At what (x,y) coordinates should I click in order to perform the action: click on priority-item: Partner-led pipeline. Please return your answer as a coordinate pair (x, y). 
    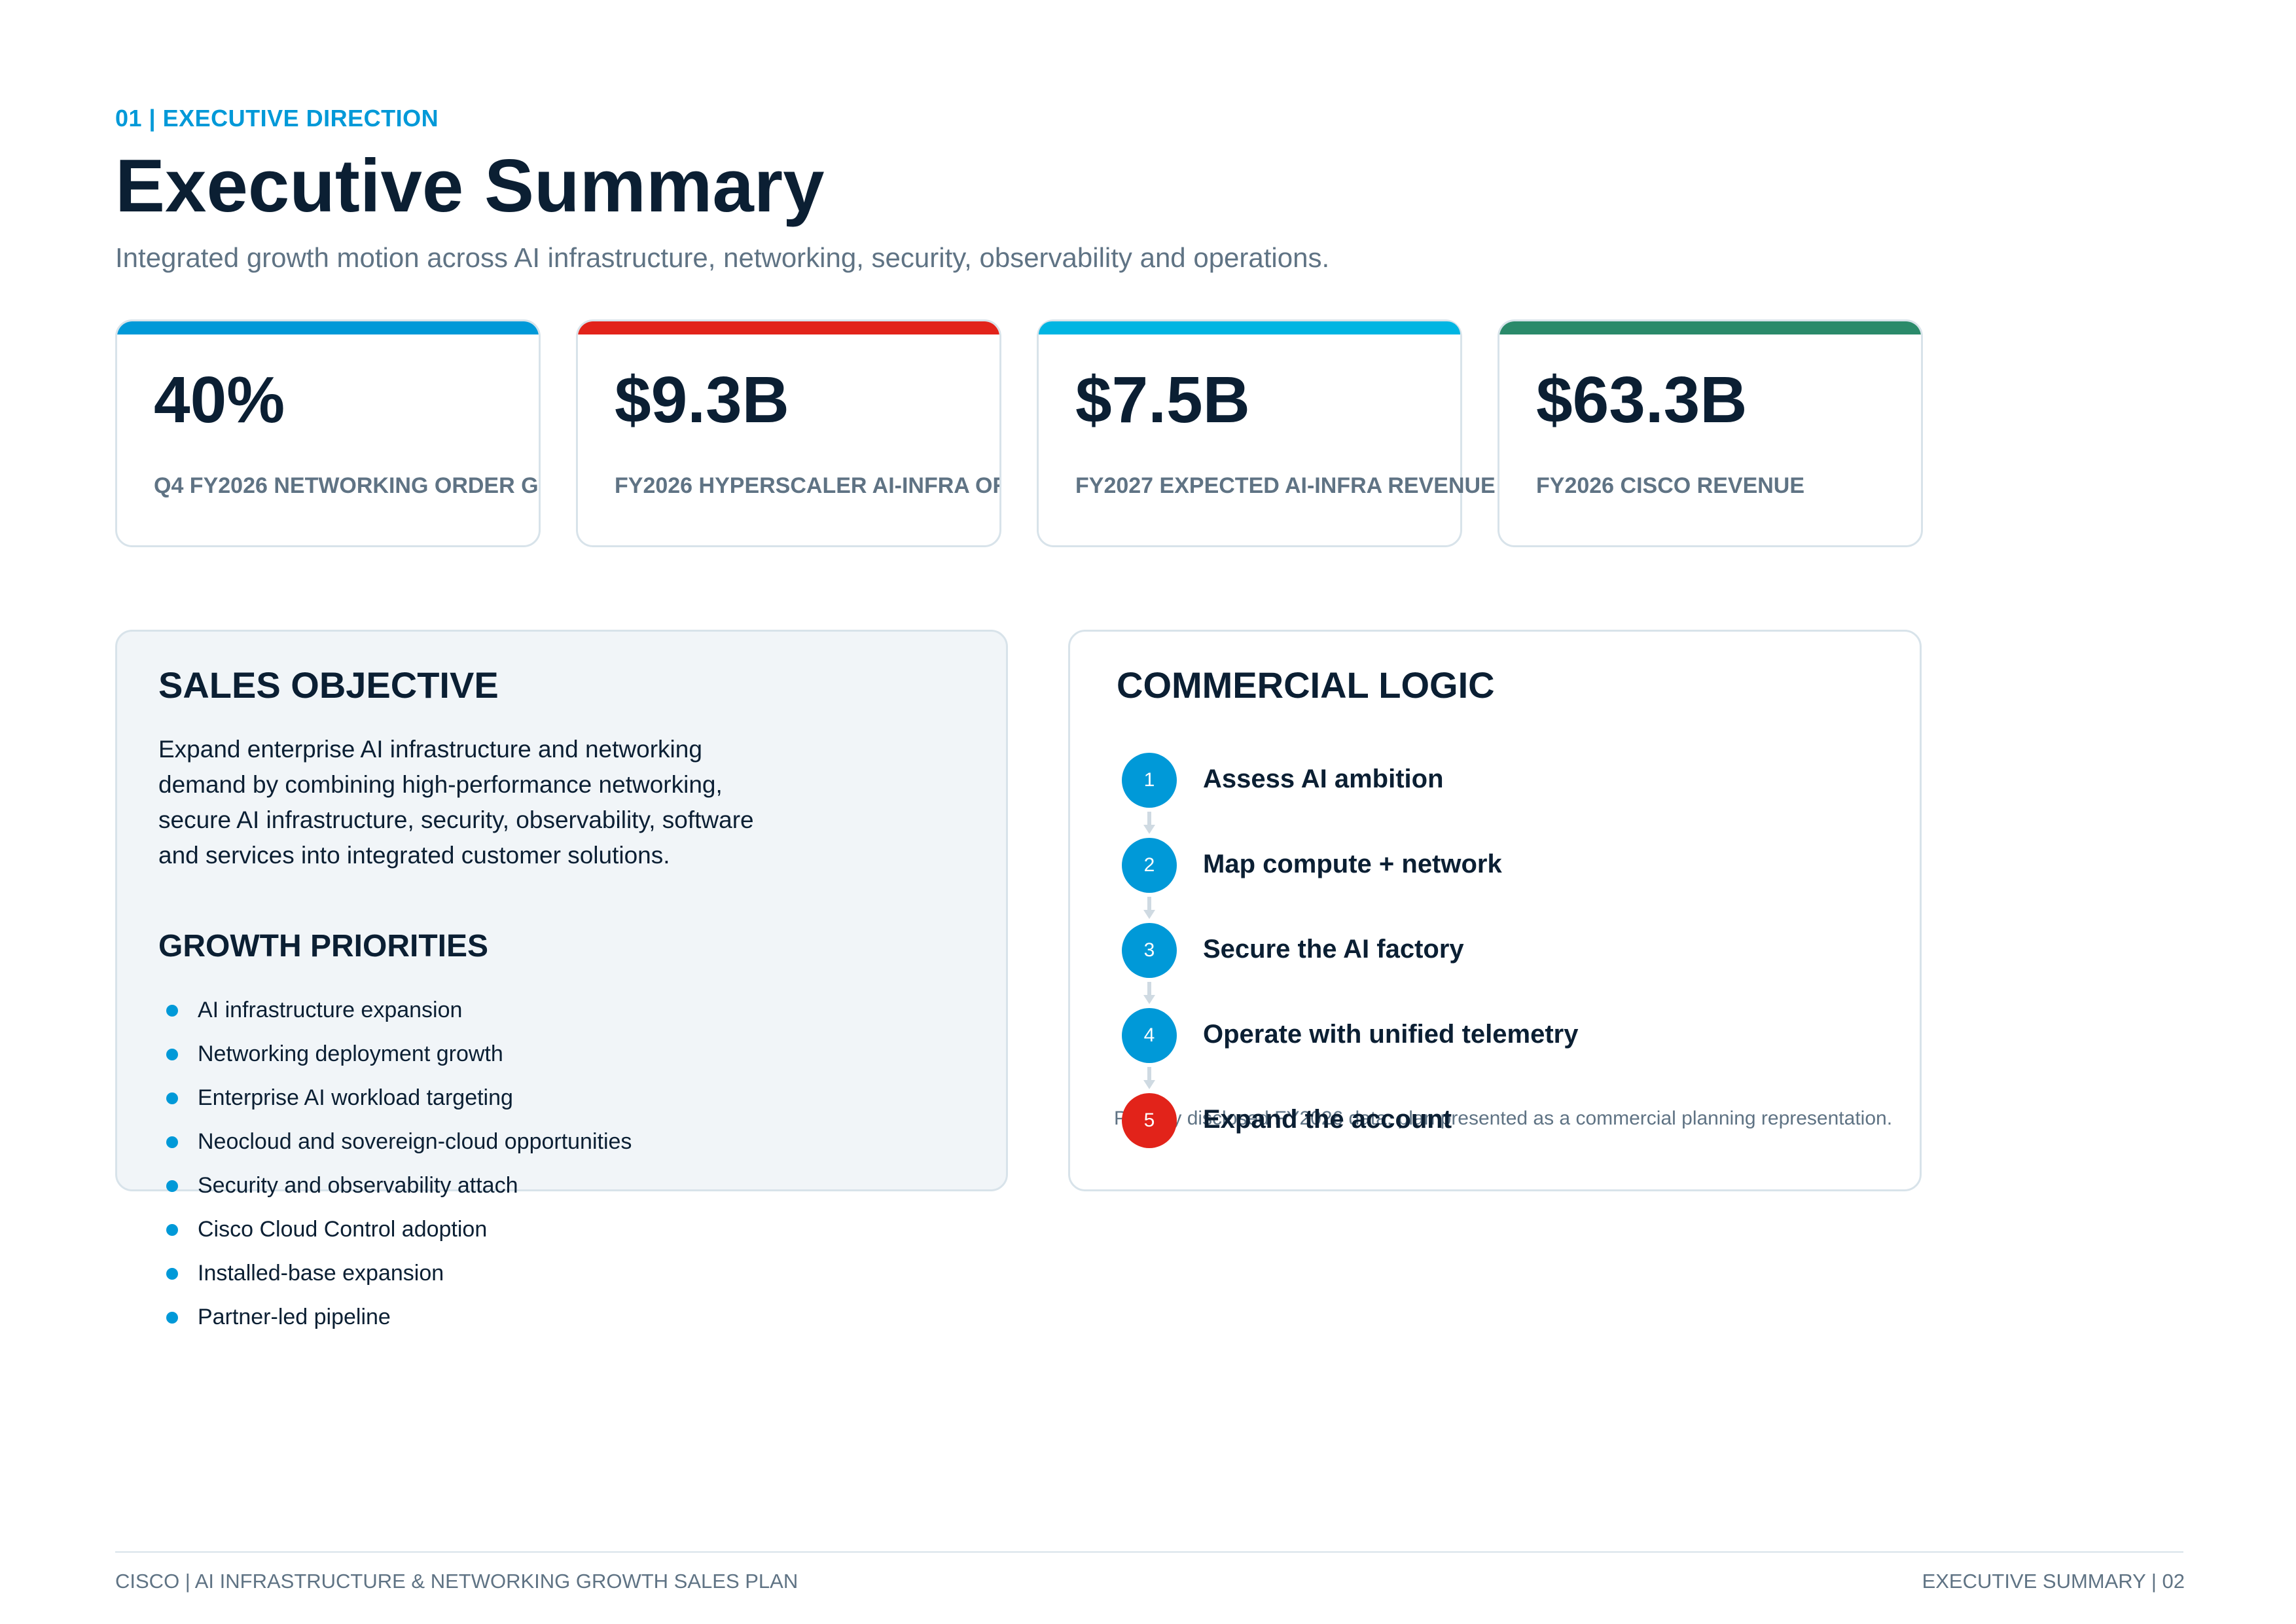
    Looking at the image, I should click on (398, 1322).